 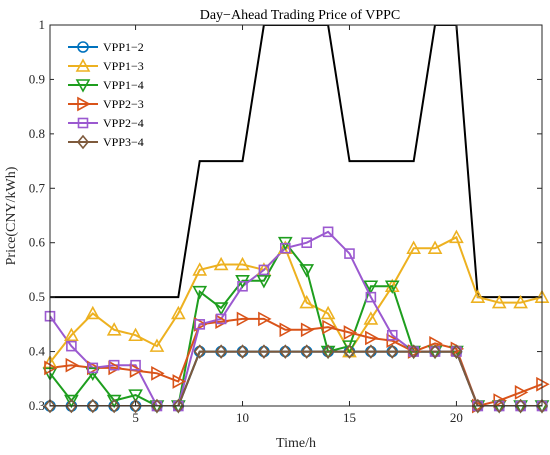 What do you see at coordinates (123, 66) in the screenshot?
I see `legend-label-2: VPP1−3` at bounding box center [123, 66].